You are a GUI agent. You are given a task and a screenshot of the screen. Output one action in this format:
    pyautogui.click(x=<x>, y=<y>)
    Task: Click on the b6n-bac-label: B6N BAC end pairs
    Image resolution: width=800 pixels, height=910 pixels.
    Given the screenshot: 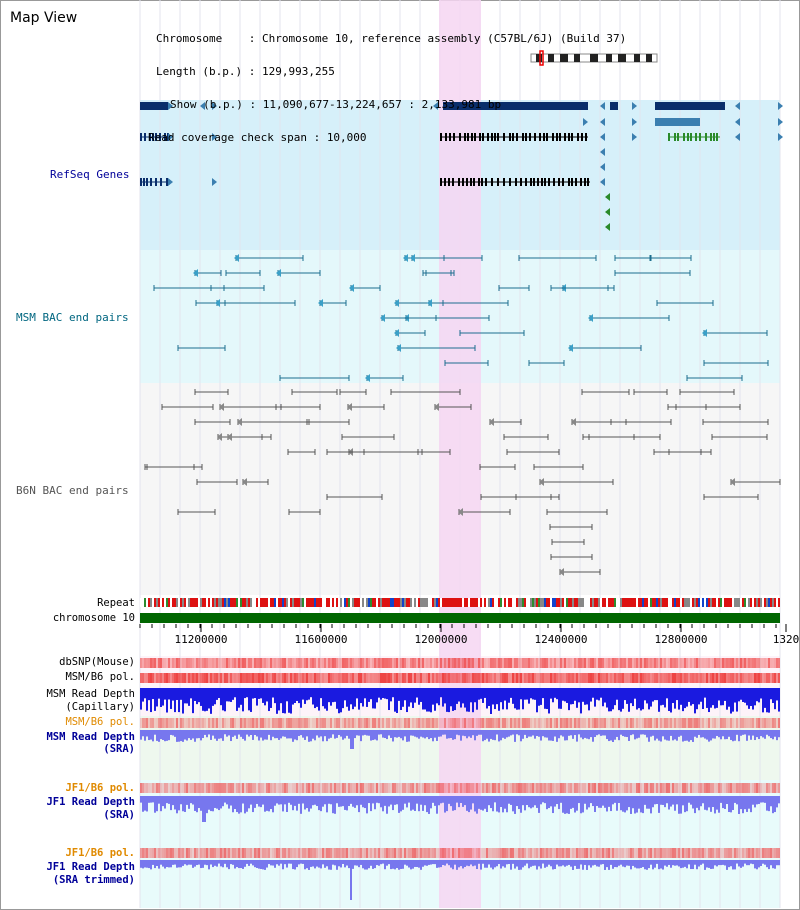 What is the action you would take?
    pyautogui.click(x=72, y=490)
    